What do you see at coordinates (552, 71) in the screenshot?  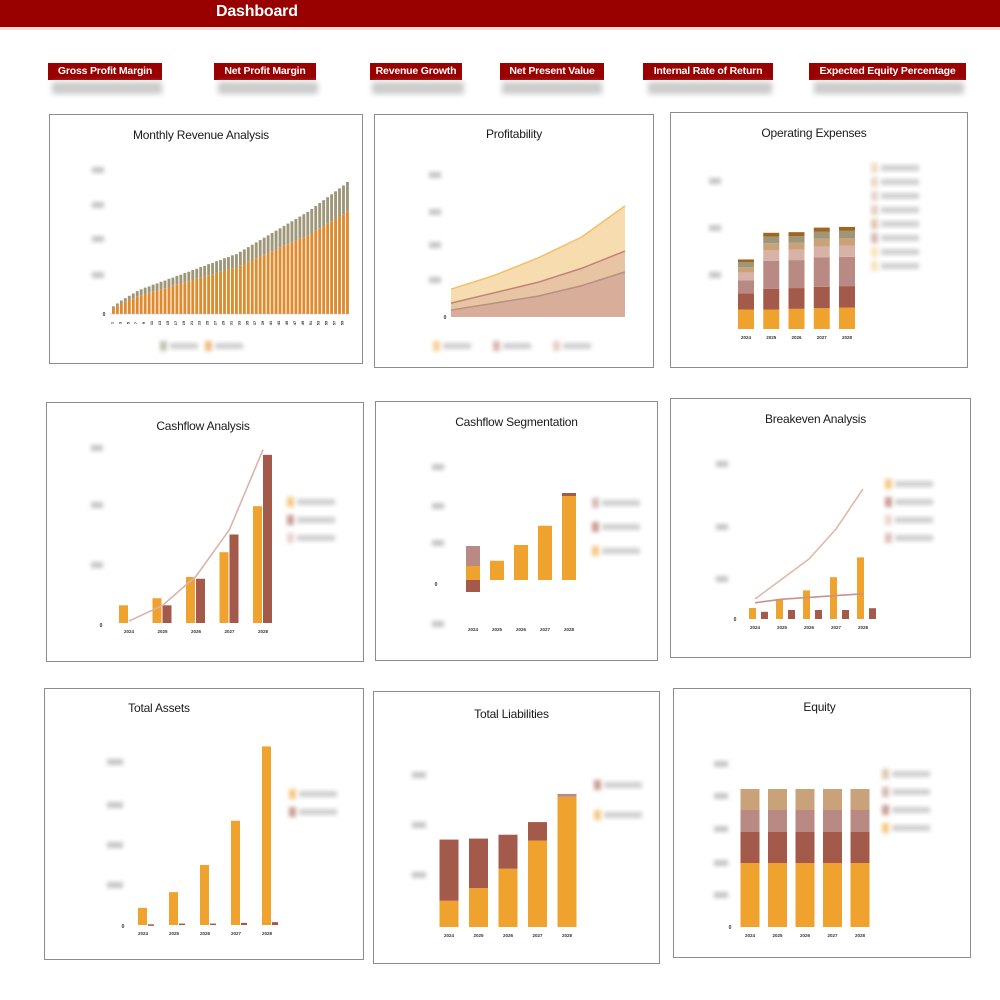 I see `kpi-net-present-value: Net Present Value` at bounding box center [552, 71].